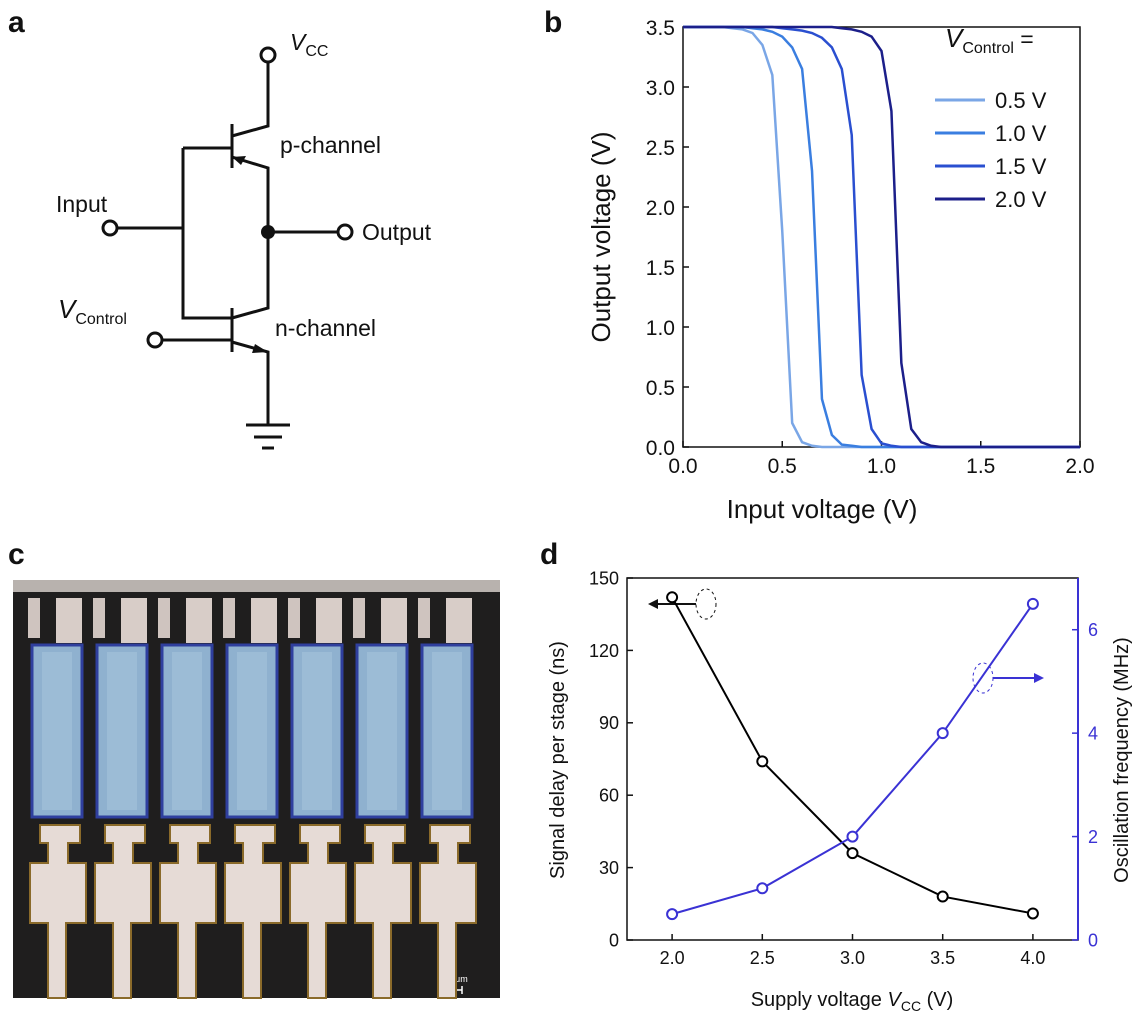  Describe the element at coordinates (1093, 734) in the screenshot. I see `y2-tick-label: 4` at that location.